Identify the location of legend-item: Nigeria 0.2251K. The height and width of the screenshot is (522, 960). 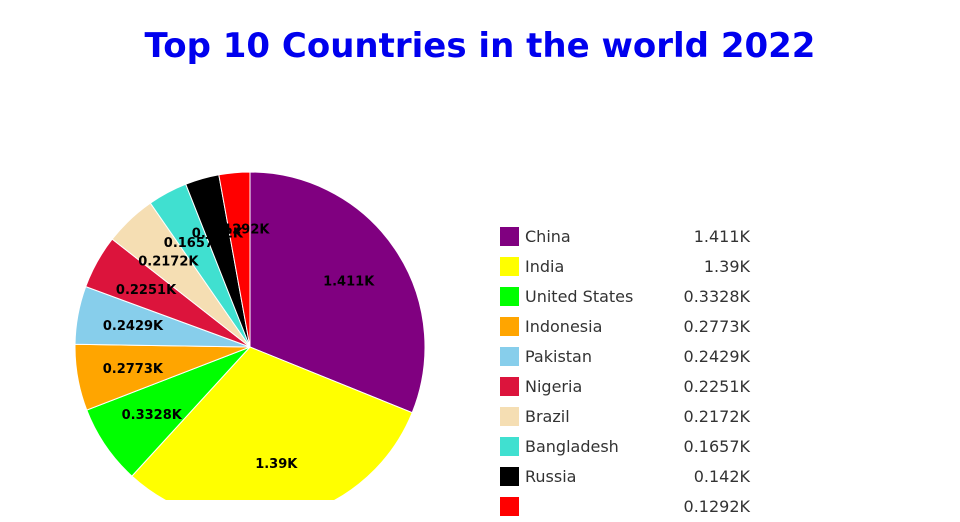
(630, 387).